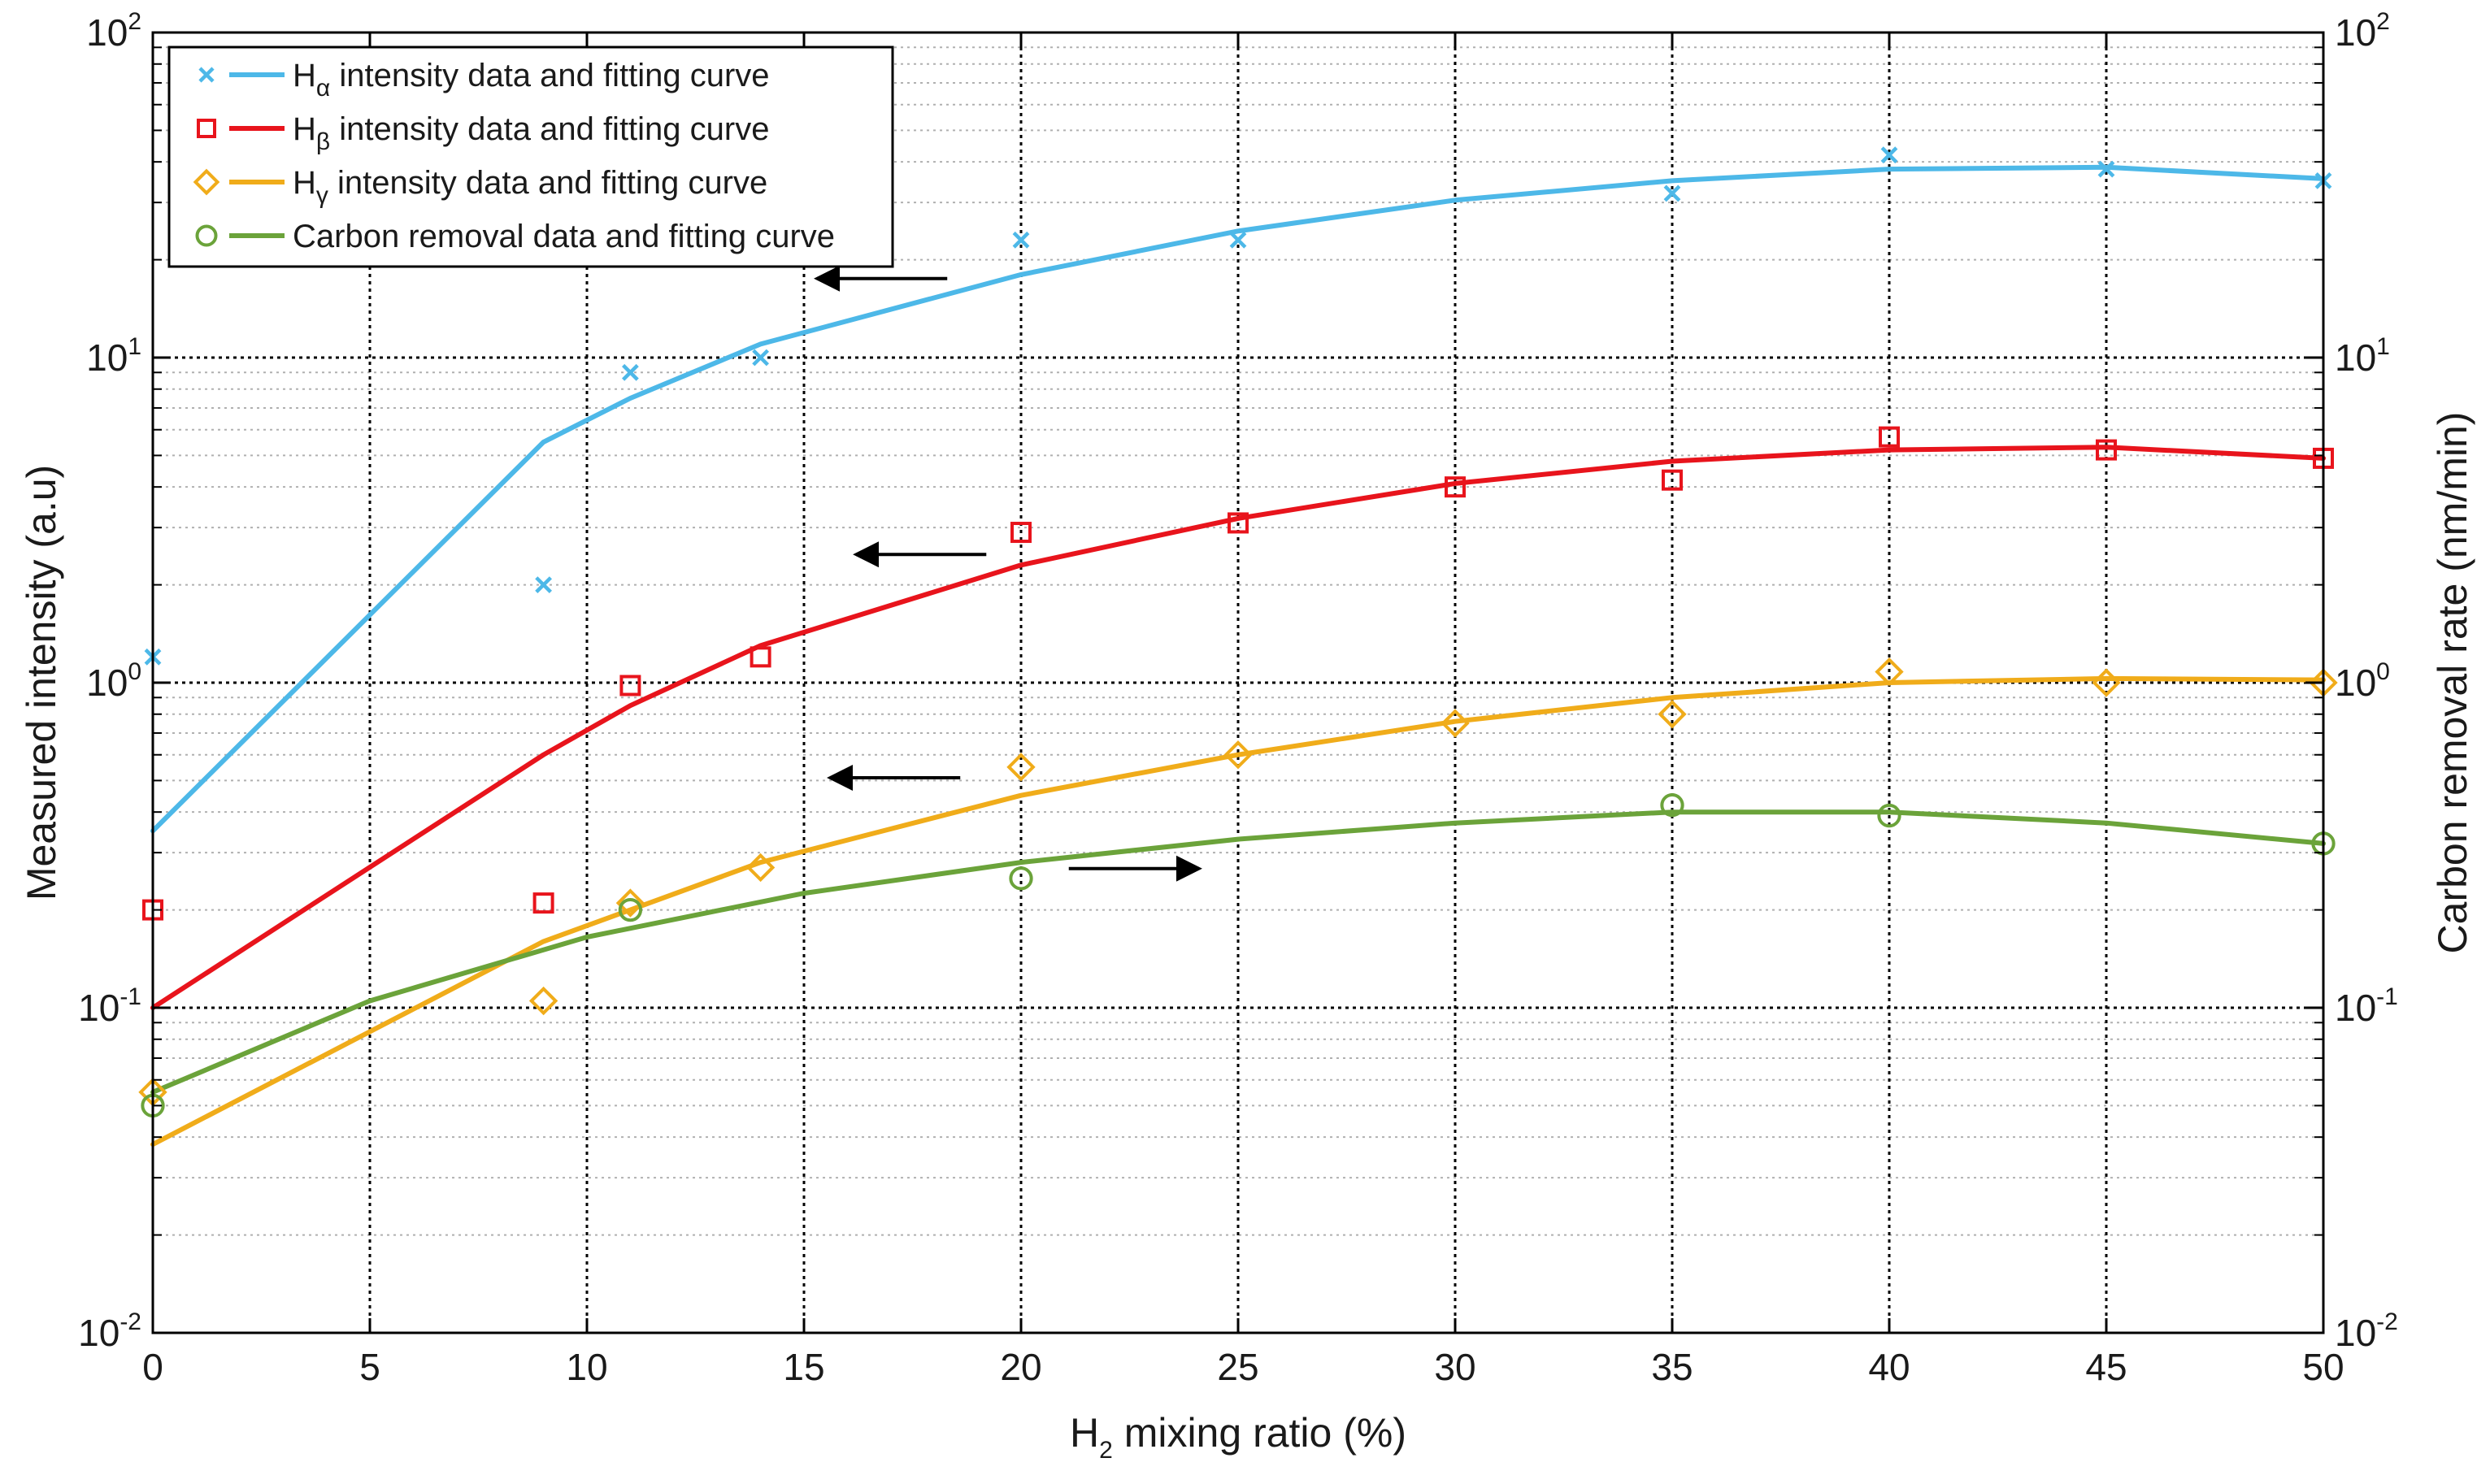 This screenshot has height=1484, width=2490. What do you see at coordinates (206, 128) in the screenshot?
I see `legend-marker-square` at bounding box center [206, 128].